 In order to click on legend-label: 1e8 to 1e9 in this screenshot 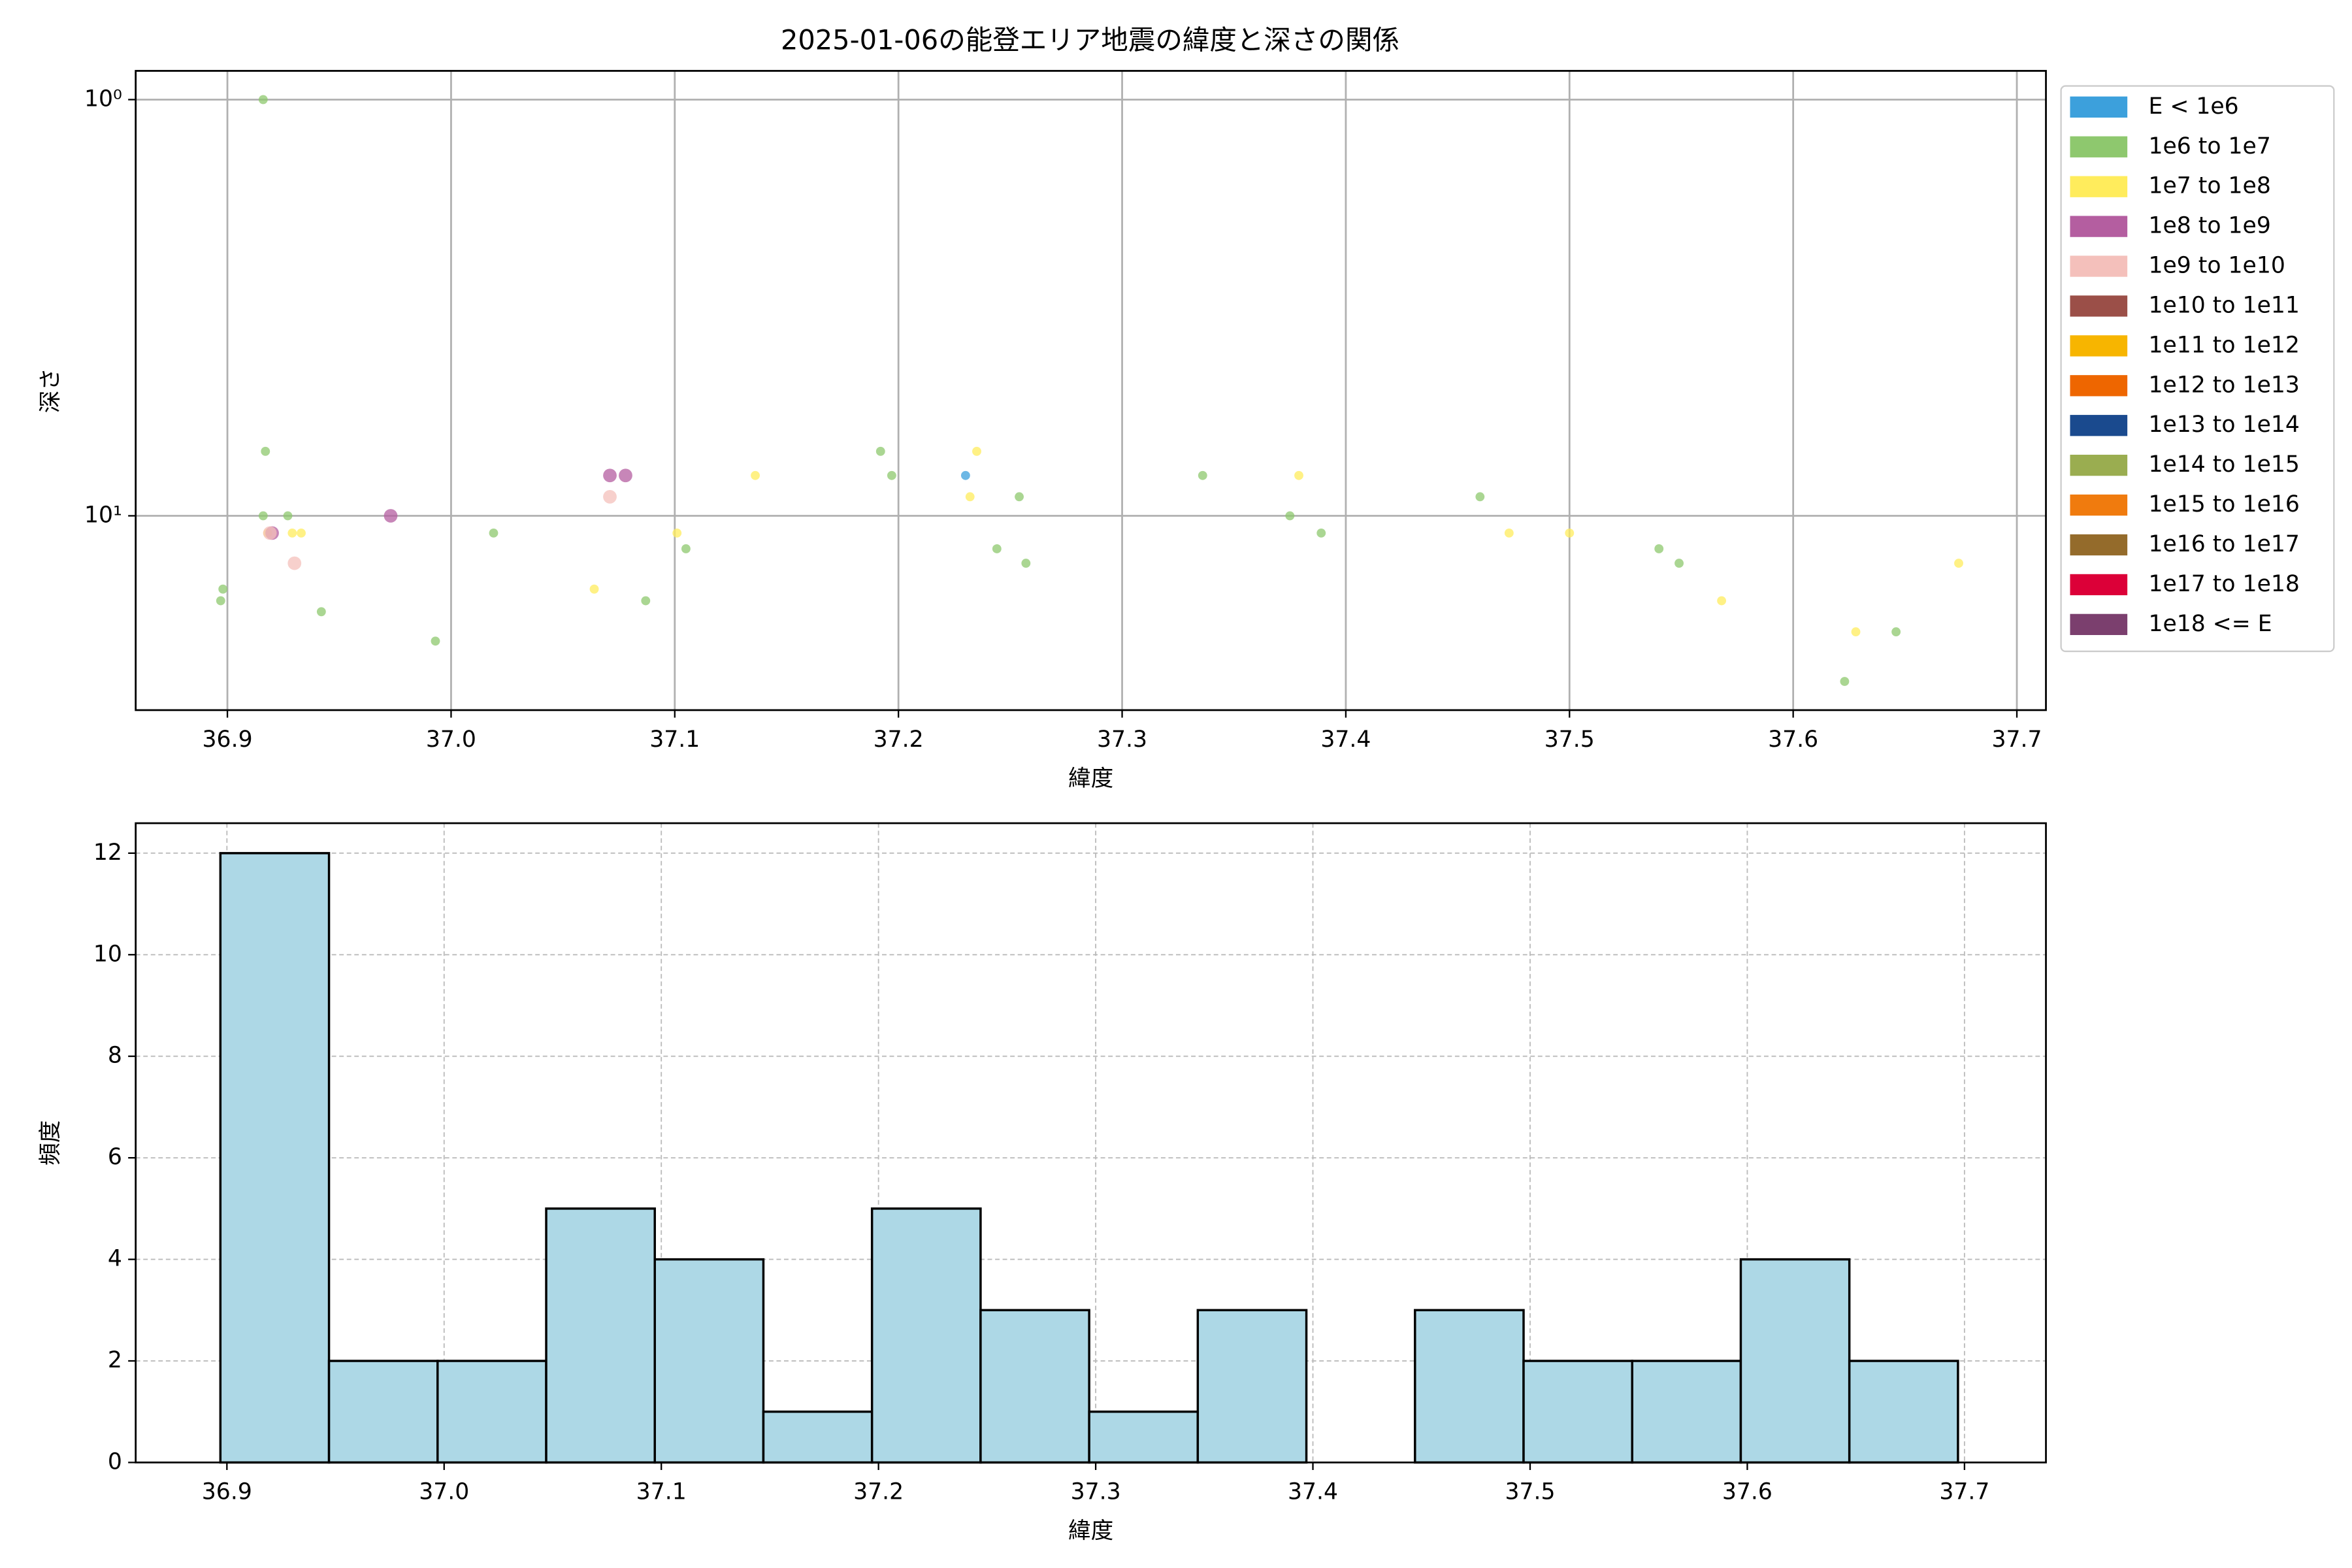, I will do `click(2209, 226)`.